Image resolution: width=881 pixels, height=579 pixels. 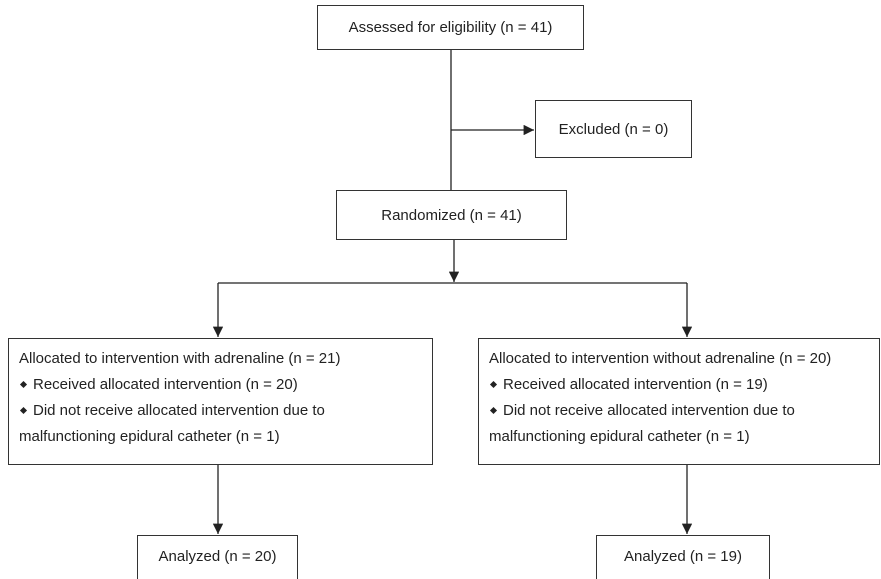 I want to click on item: Received allocated intervention (n = 20), so click(x=158, y=385).